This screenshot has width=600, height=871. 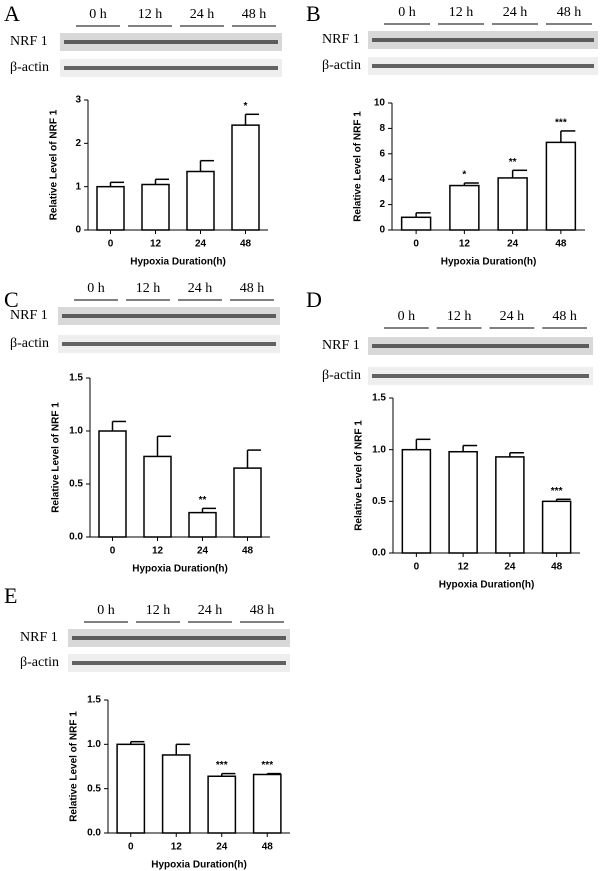 I want to click on y-tick-label: 4, so click(x=382, y=179).